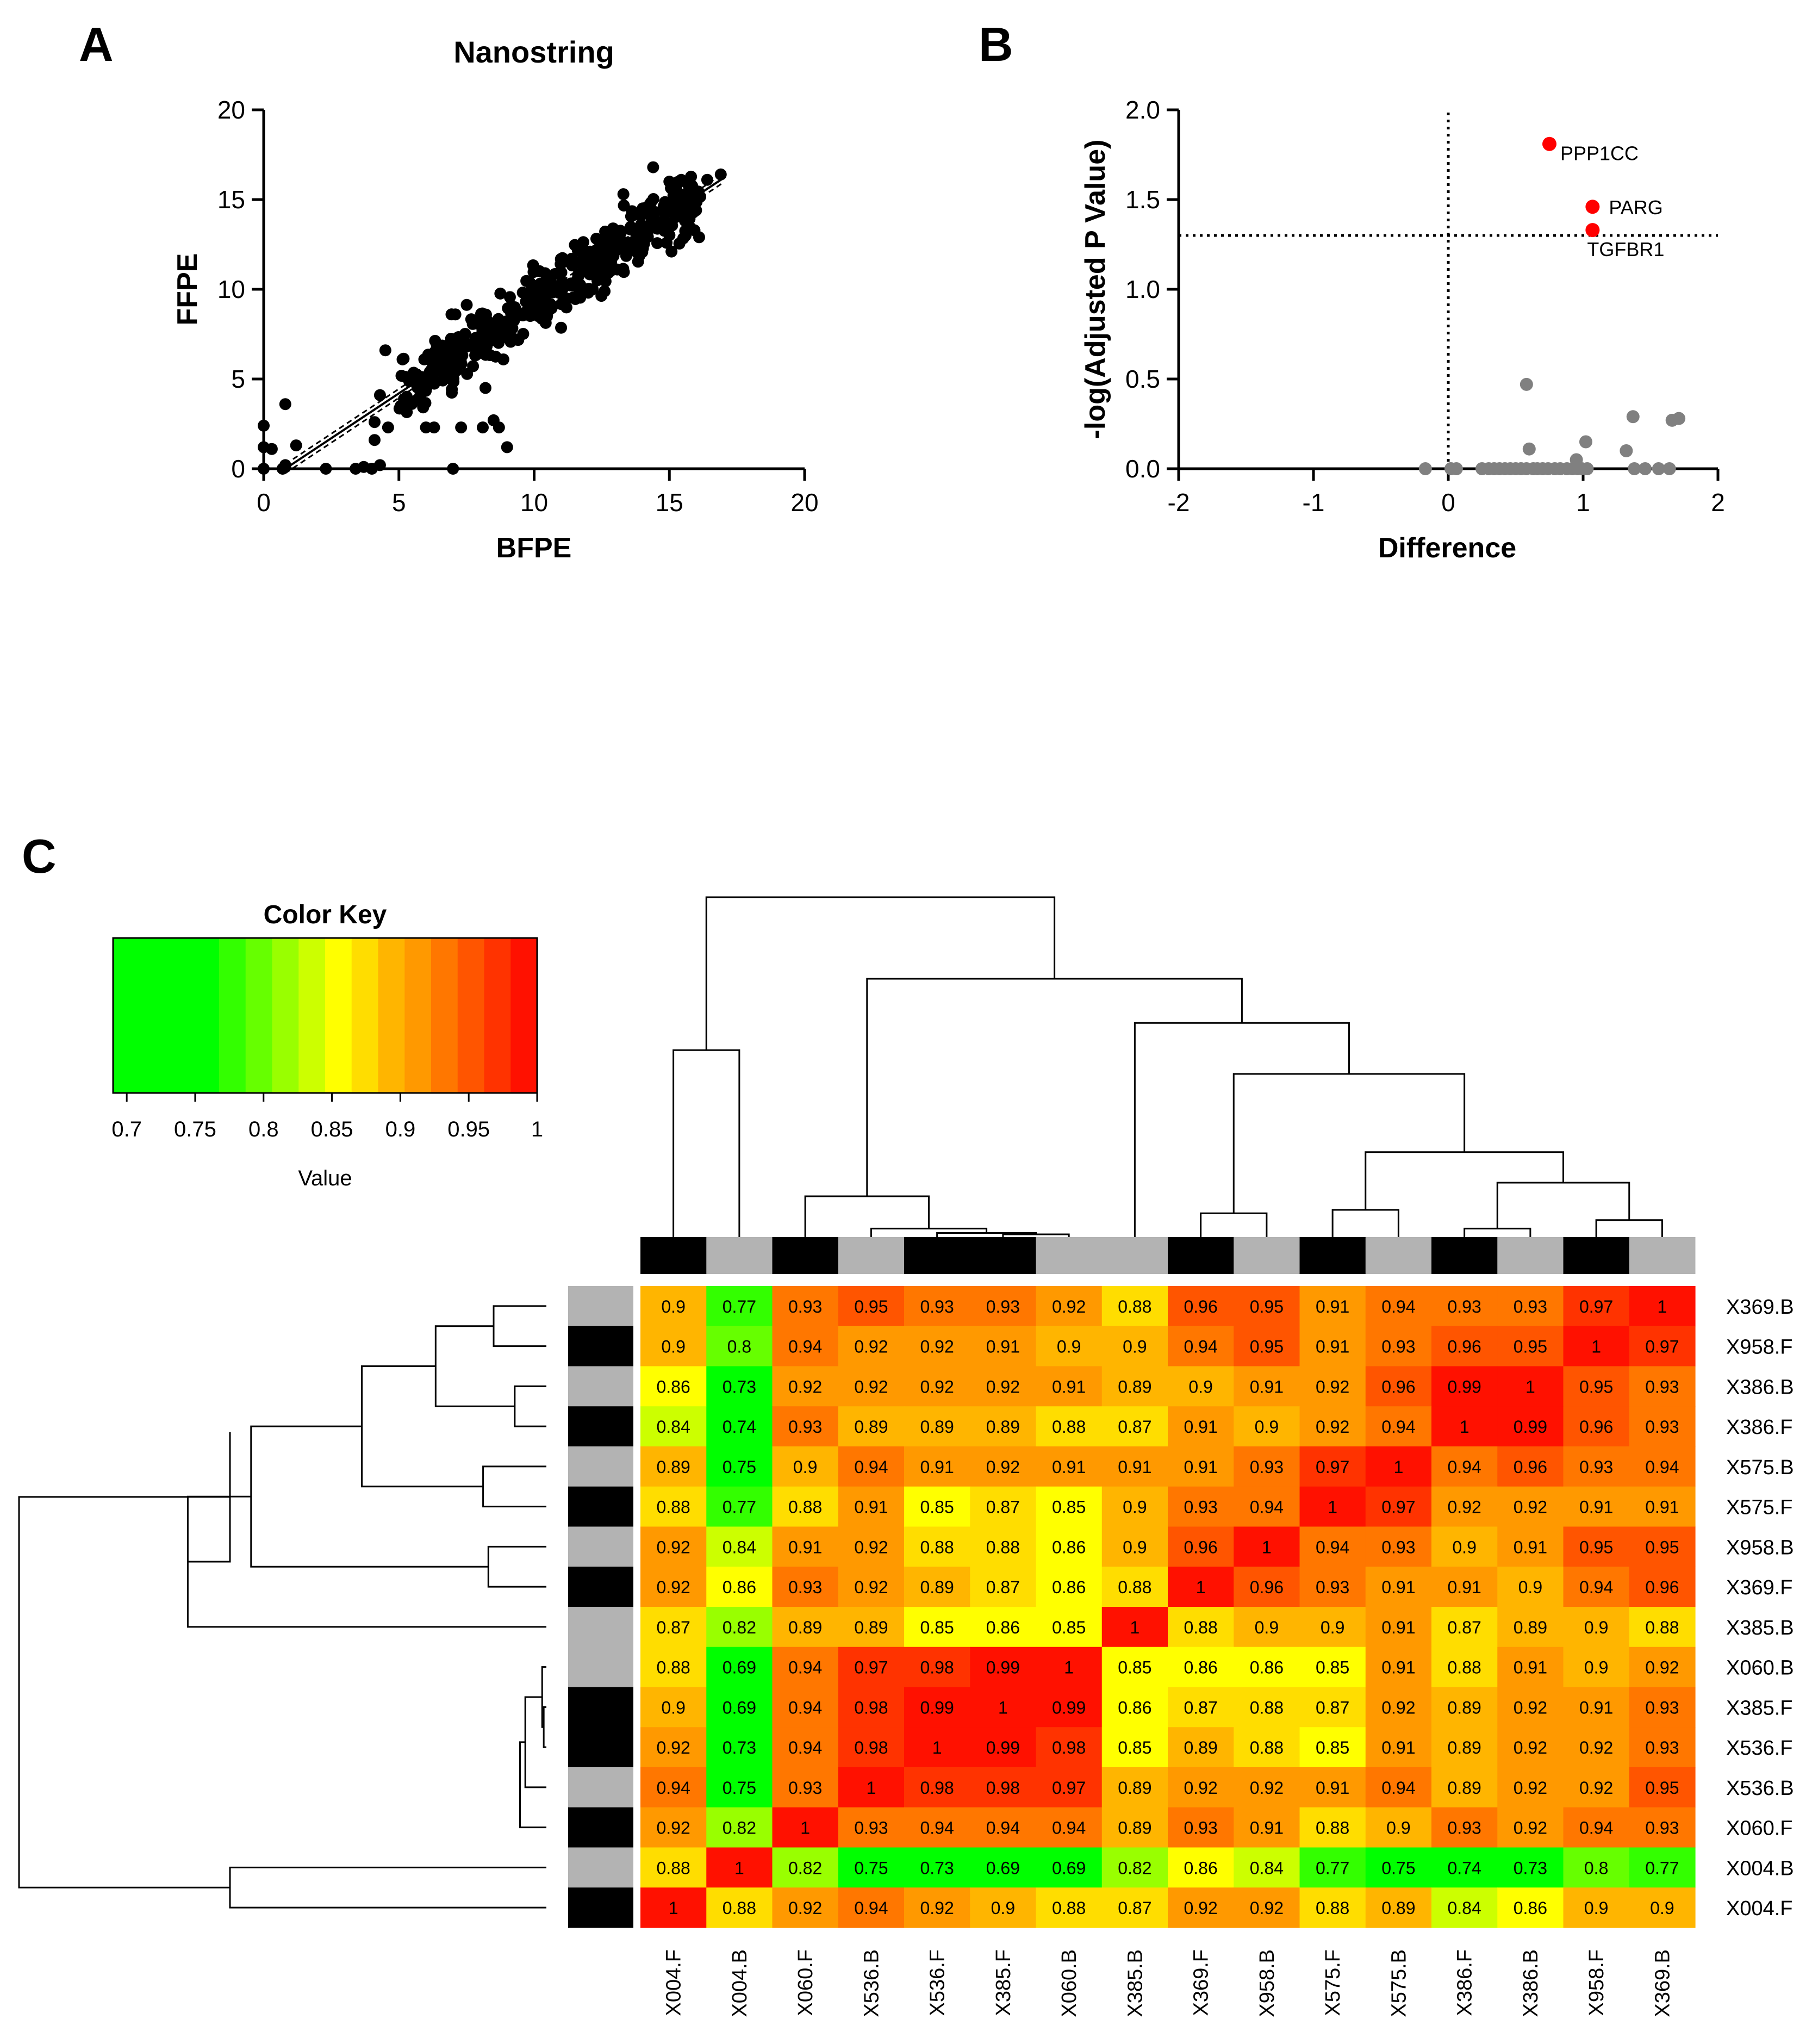  Describe the element at coordinates (1134, 1668) in the screenshot. I see `heatmap-cell-value: 0.85` at that location.